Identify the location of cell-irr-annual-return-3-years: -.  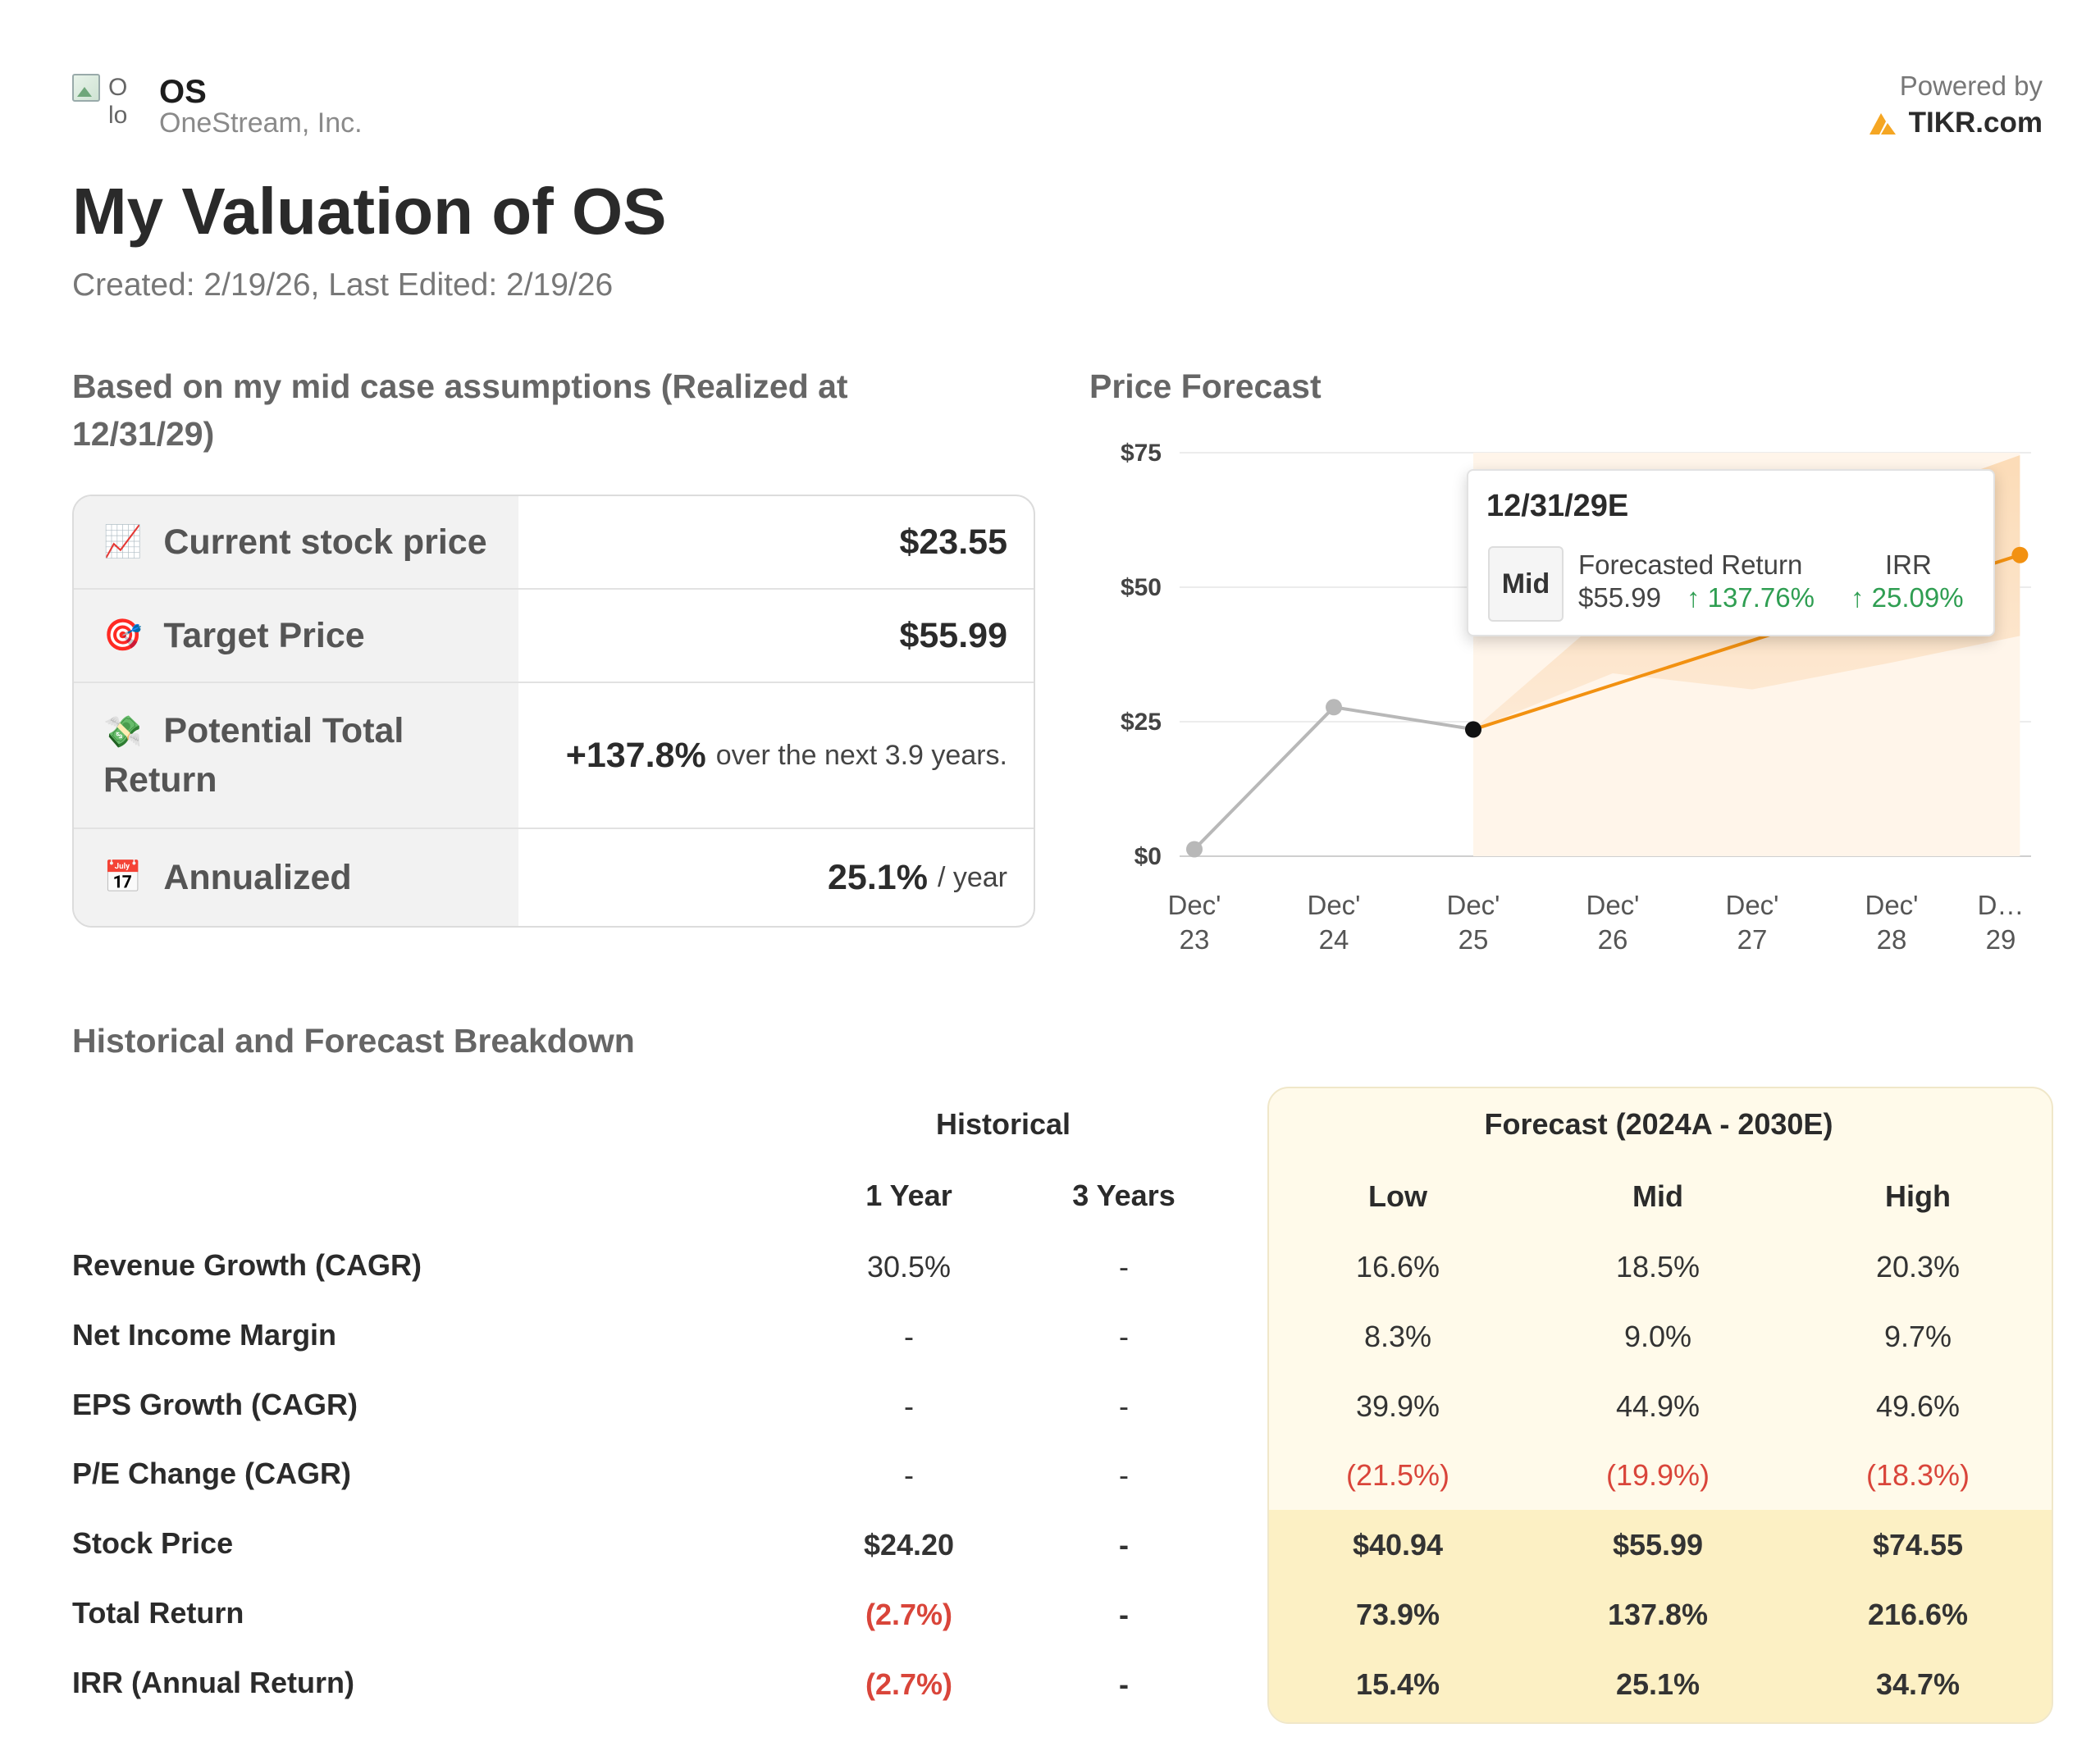
(1124, 1684).